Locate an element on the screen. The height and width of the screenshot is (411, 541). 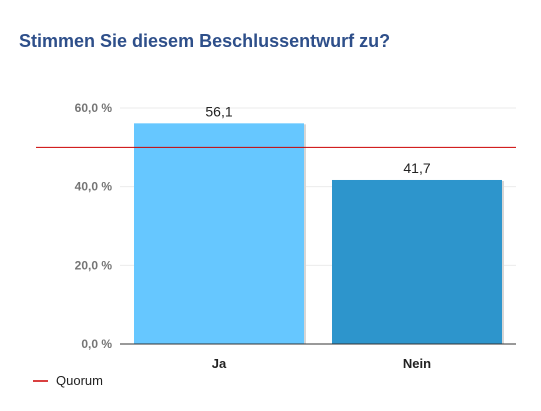
y-tick-label: 40,0 % is located at coordinates (94, 187).